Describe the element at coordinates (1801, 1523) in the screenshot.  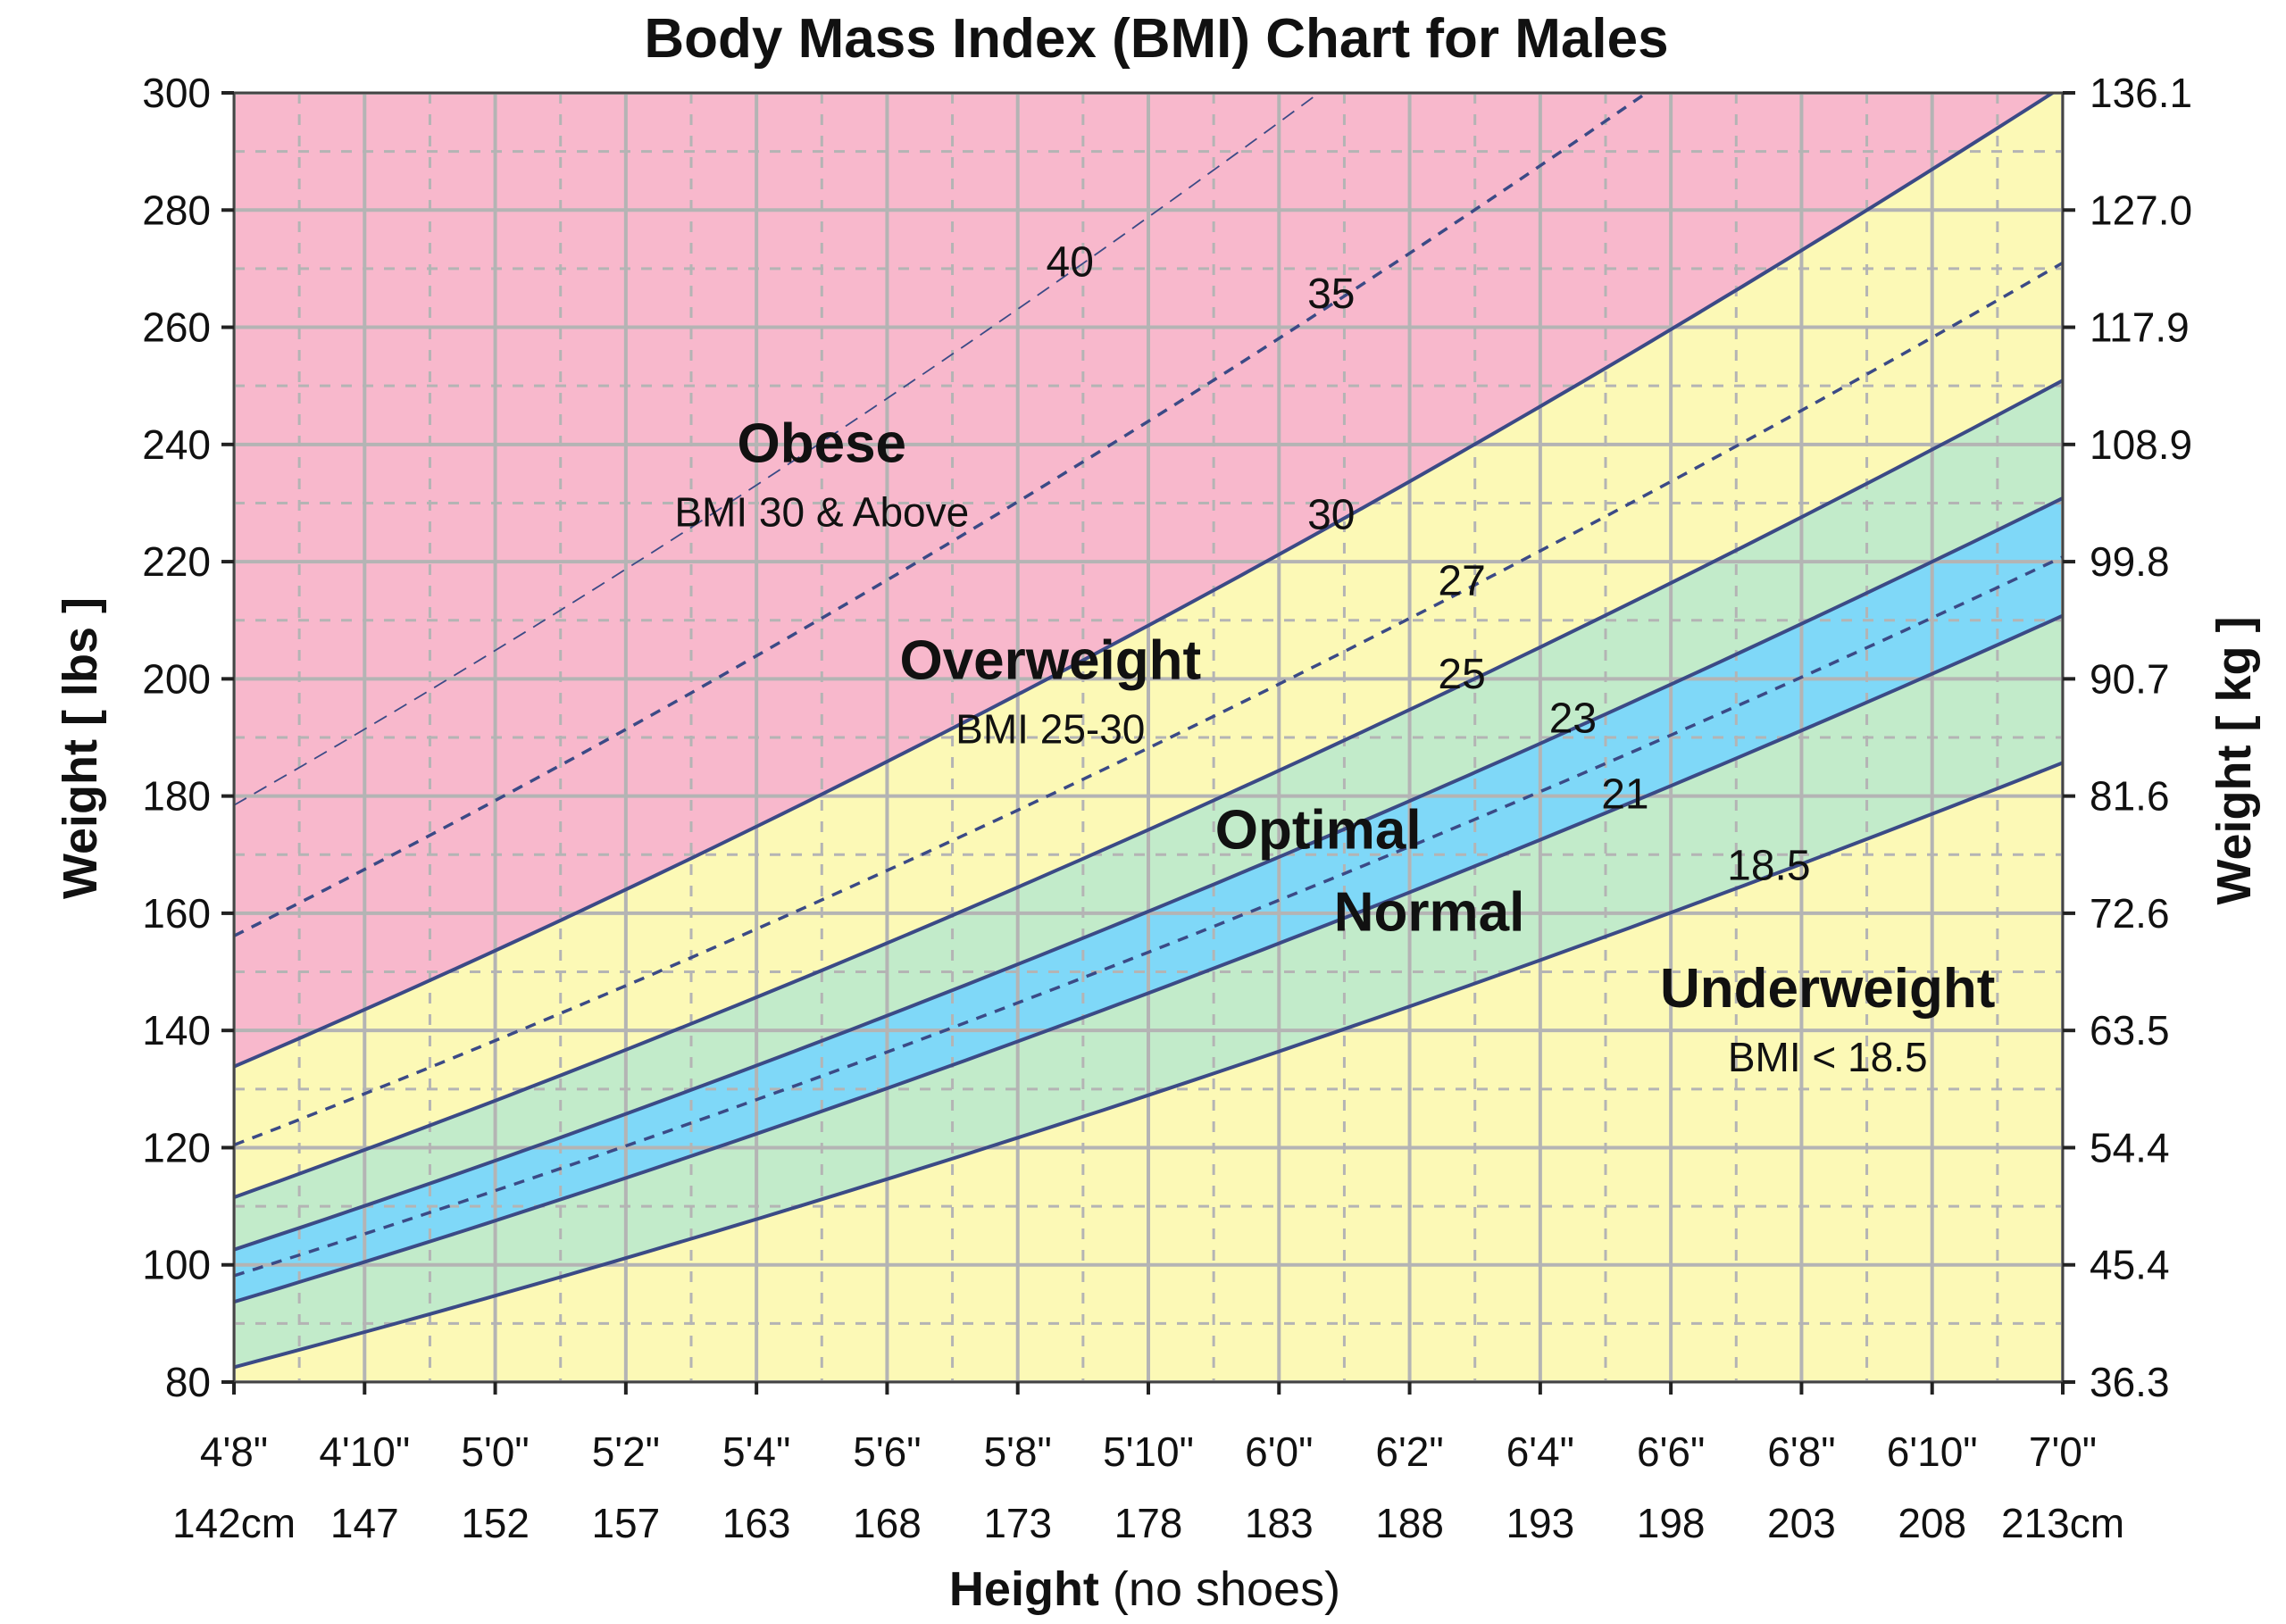
I see `x-tick-label-cm: 203` at that location.